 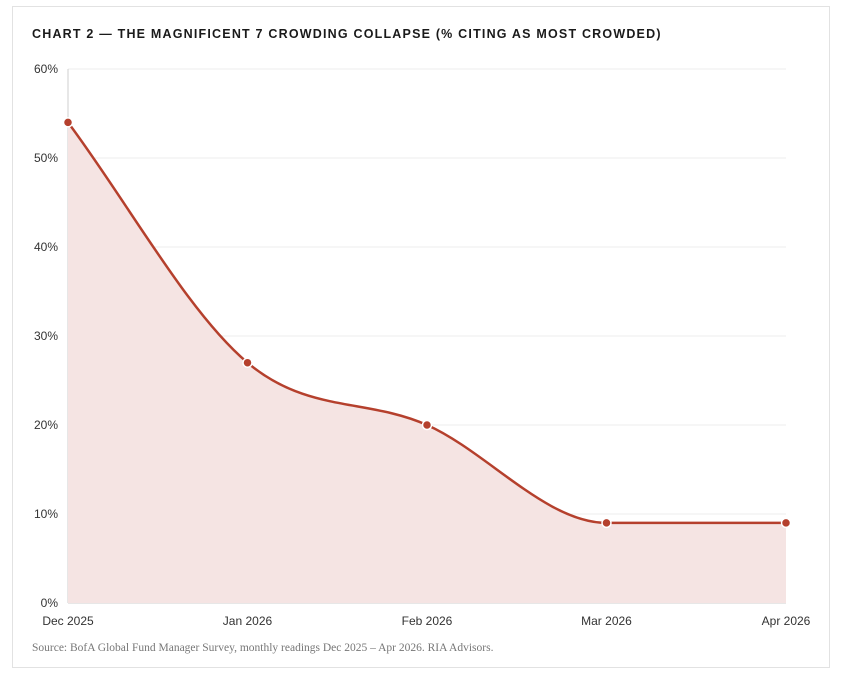 I want to click on y-tick-label: 40%, so click(x=46, y=247).